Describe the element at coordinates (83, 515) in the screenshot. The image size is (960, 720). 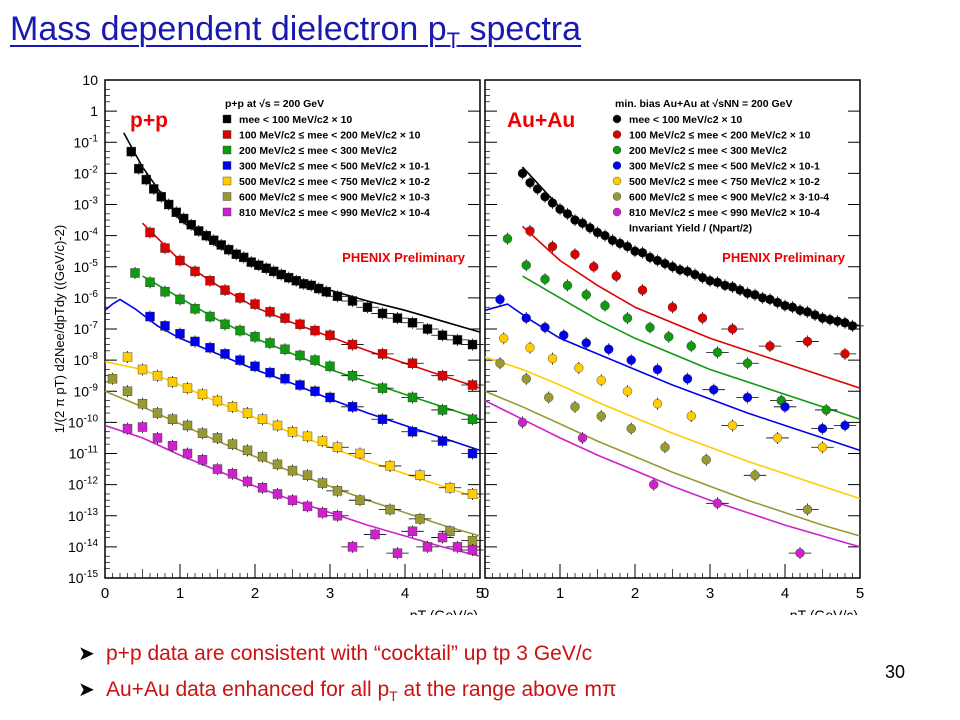
I see `y-tick-label: 10-13` at that location.